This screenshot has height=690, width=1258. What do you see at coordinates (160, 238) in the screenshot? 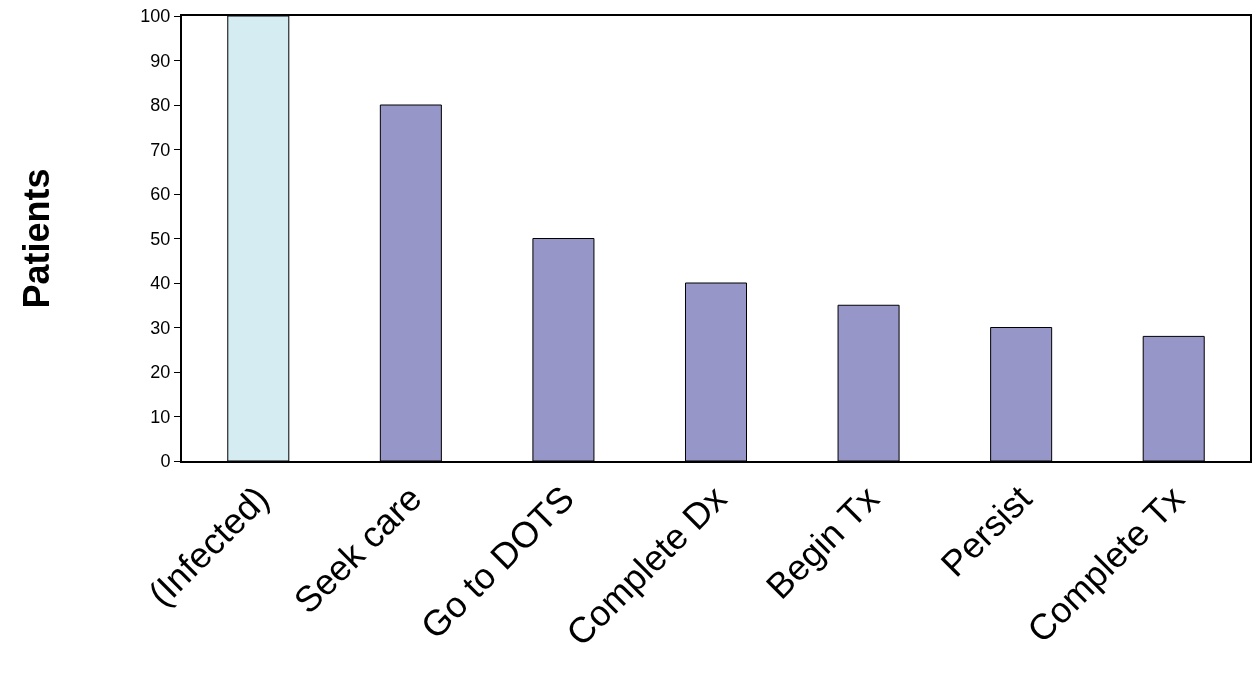
I see `y-tick-label: 50` at bounding box center [160, 238].